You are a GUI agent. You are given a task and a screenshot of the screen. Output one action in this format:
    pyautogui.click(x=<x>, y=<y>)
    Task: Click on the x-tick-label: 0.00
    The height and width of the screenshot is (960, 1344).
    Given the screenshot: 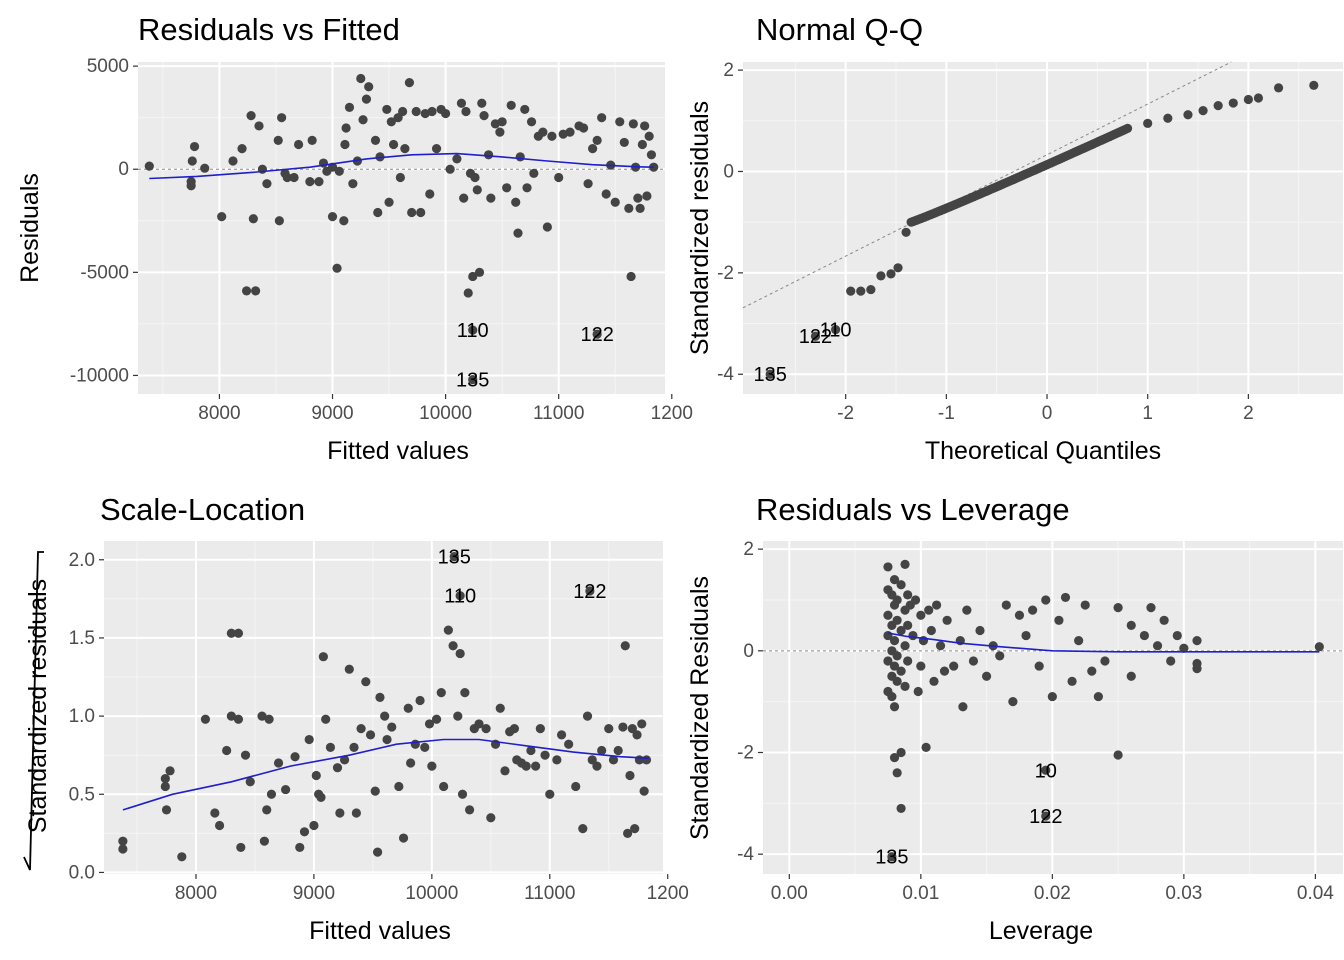 What is the action you would take?
    pyautogui.click(x=789, y=893)
    